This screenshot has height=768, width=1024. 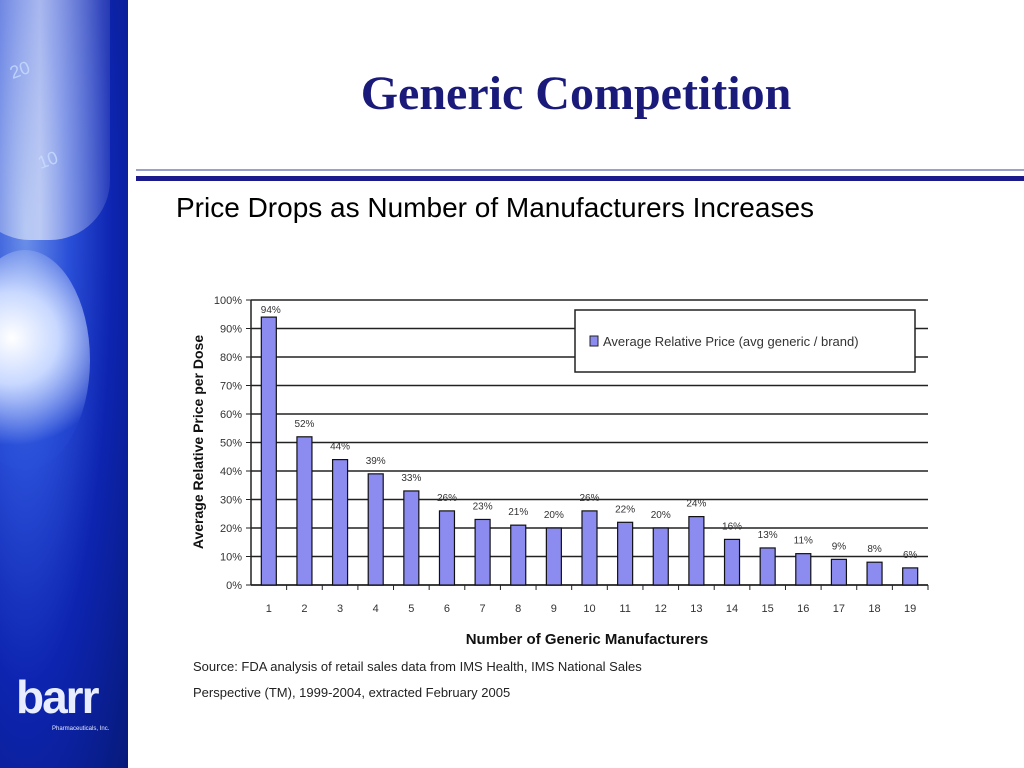 I want to click on data-label: 11%, so click(x=803, y=541).